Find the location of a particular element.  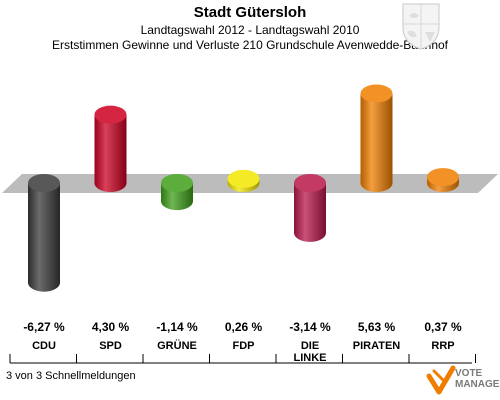

bar-rrp is located at coordinates (443, 180).